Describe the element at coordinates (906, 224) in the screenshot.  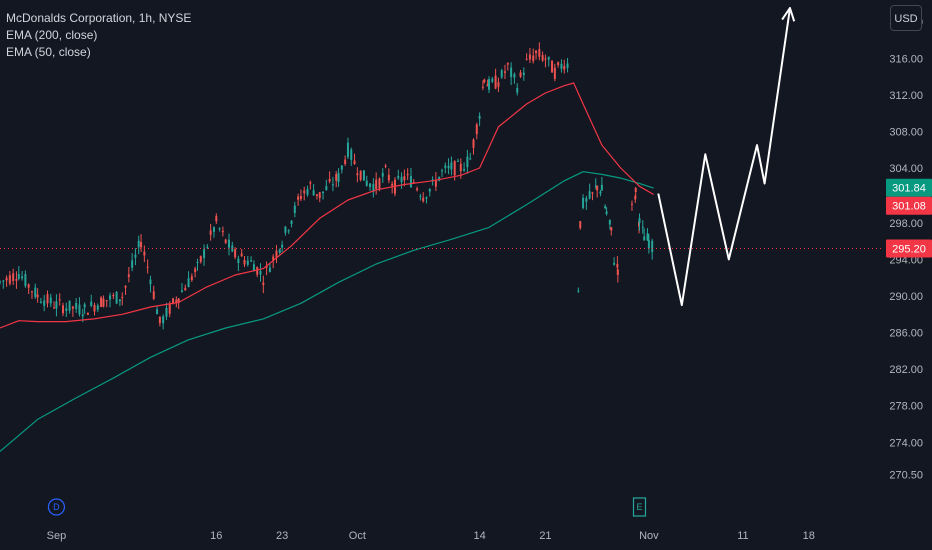
I see `price-tick-label: 298.00` at that location.